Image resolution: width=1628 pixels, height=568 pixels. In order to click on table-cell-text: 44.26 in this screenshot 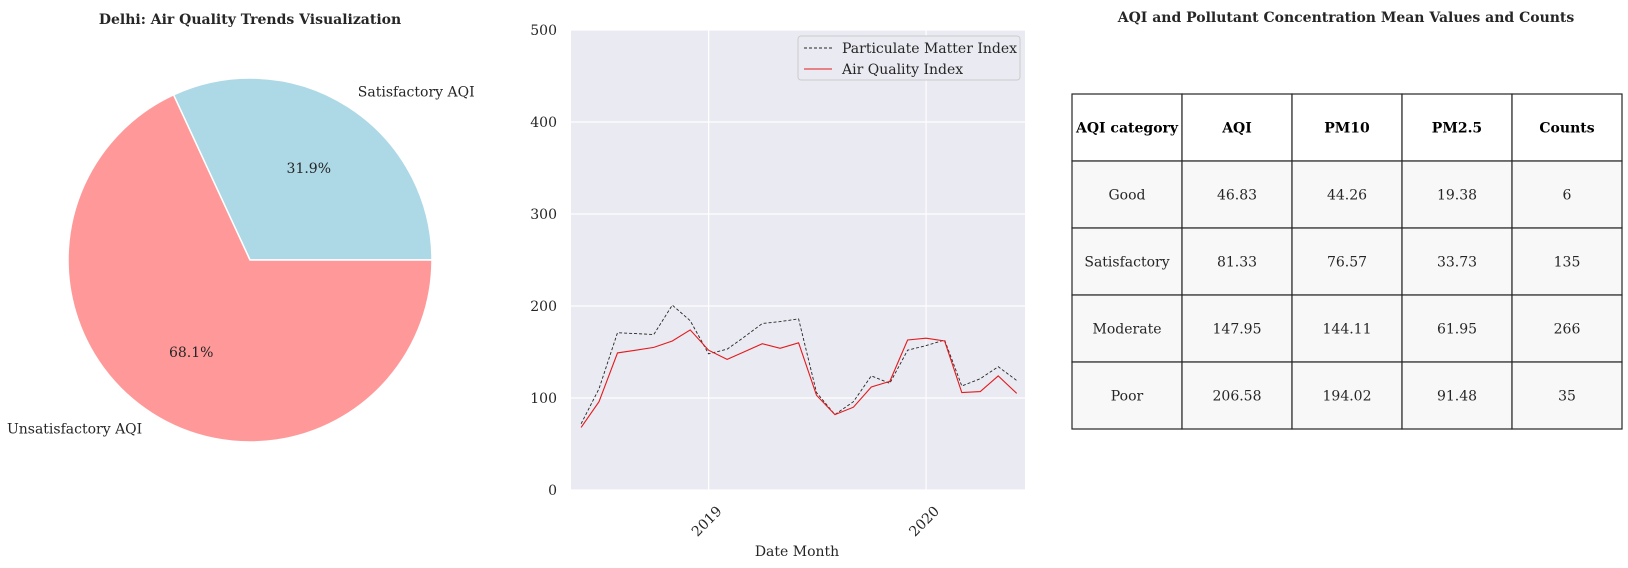, I will do `click(1347, 196)`.